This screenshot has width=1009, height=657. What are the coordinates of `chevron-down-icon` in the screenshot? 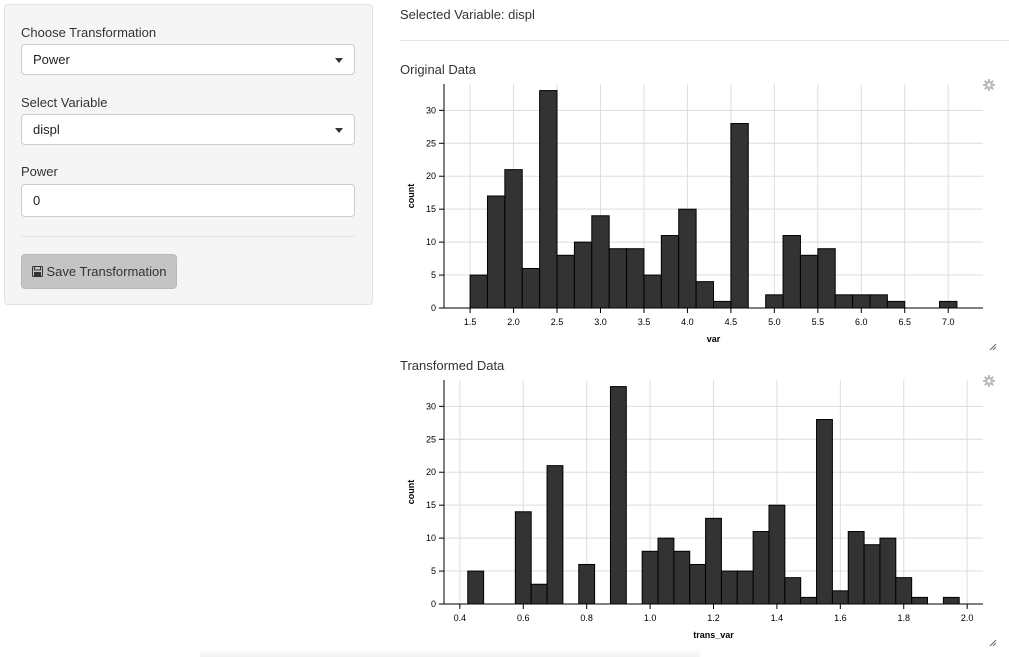 It's located at (339, 60).